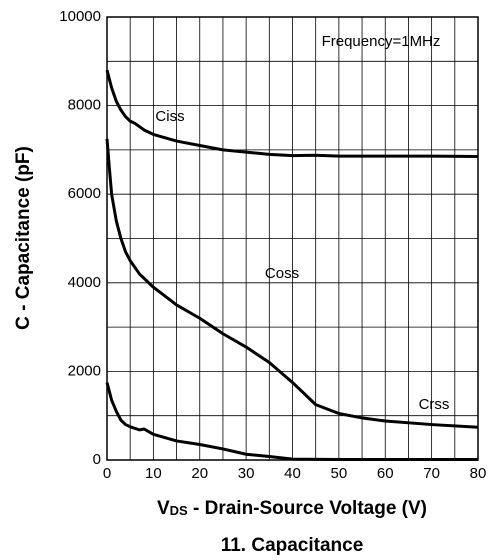 Image resolution: width=490 pixels, height=560 pixels. I want to click on chart-title: 11. Capacitance, so click(292, 545).